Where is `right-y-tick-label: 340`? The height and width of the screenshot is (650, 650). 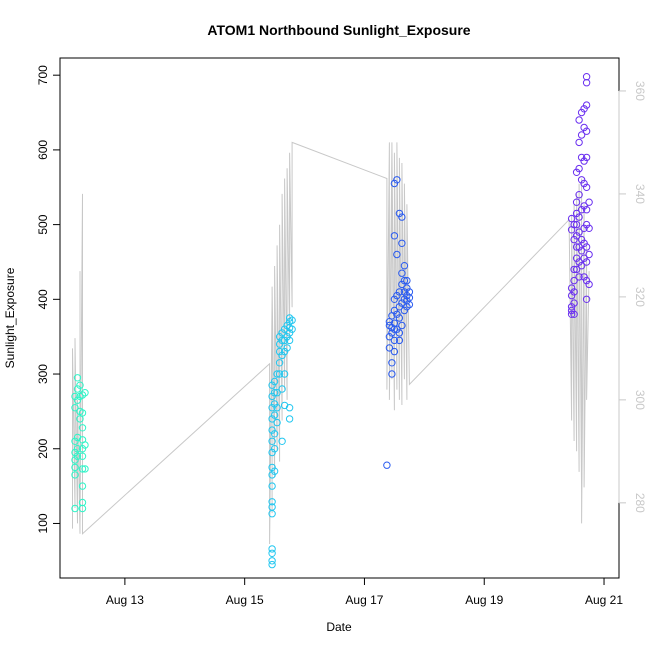 right-y-tick-label: 340 is located at coordinates (640, 194).